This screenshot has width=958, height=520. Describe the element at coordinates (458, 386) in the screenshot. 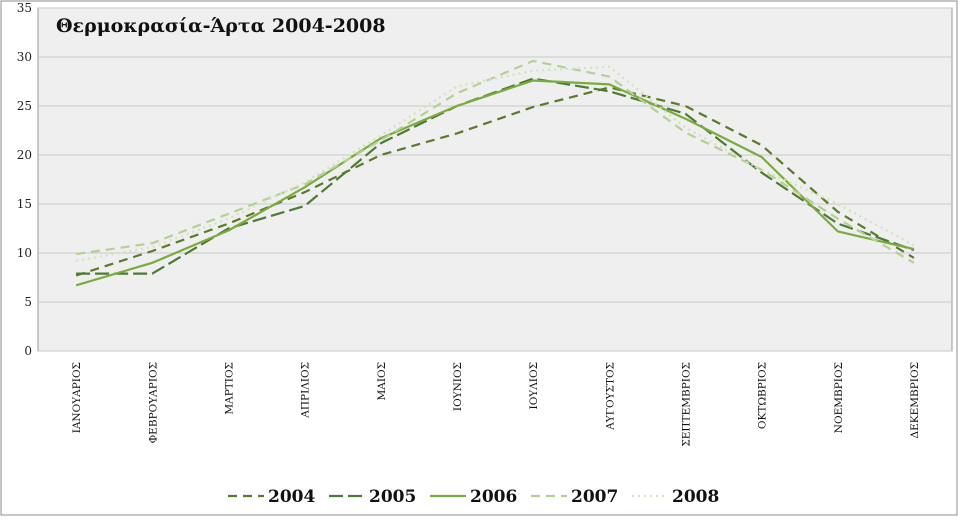

I see `x-tick-label: ΙΟΥΝΙΟΣ` at that location.